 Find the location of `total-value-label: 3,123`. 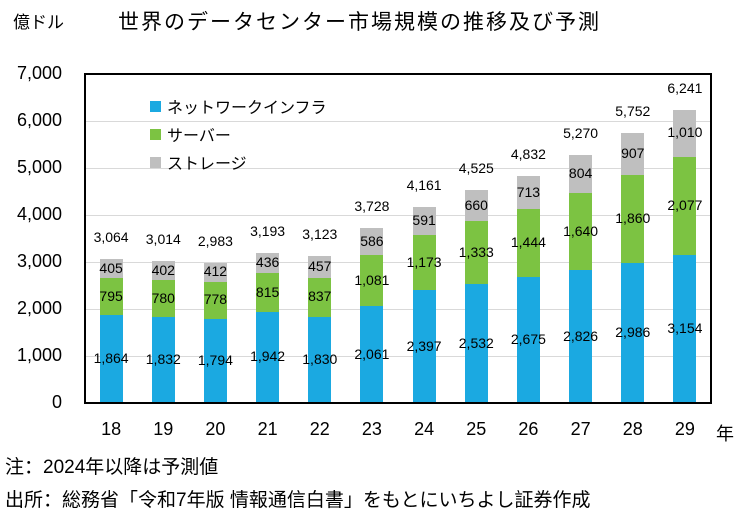

total-value-label: 3,123 is located at coordinates (320, 234).